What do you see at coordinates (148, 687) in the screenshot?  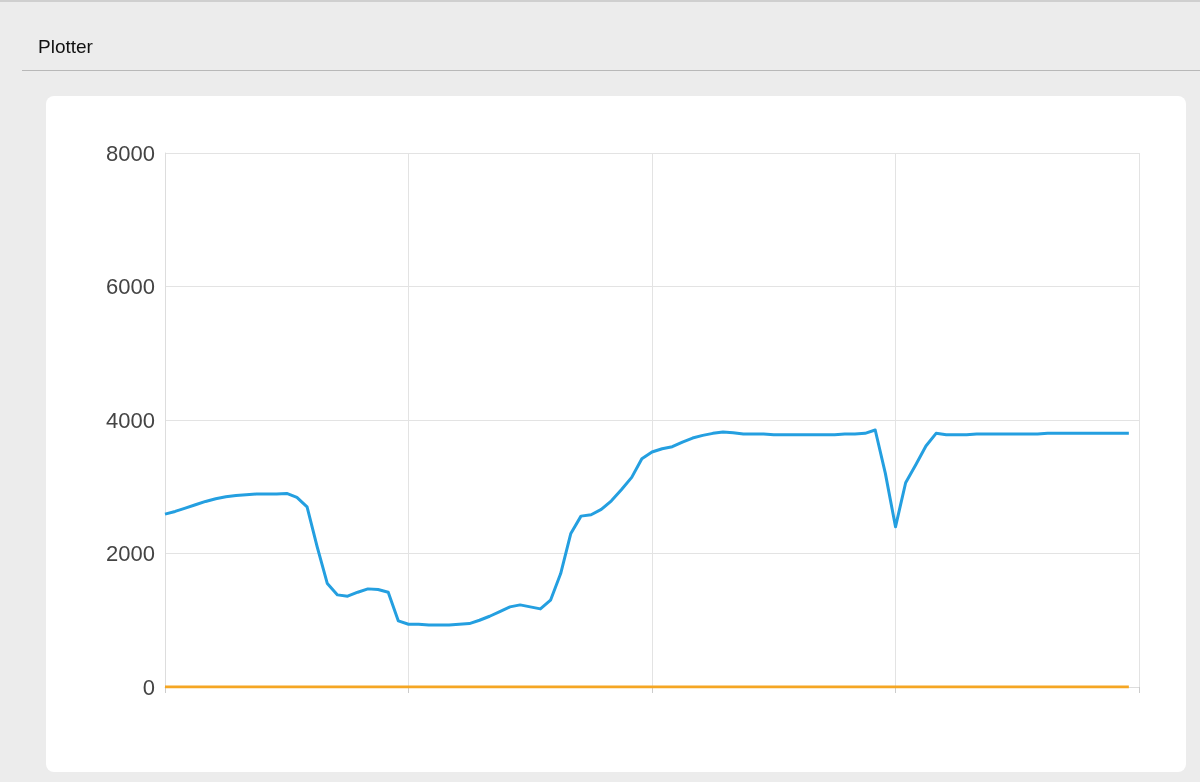 I see `y-tick-label: 0` at bounding box center [148, 687].